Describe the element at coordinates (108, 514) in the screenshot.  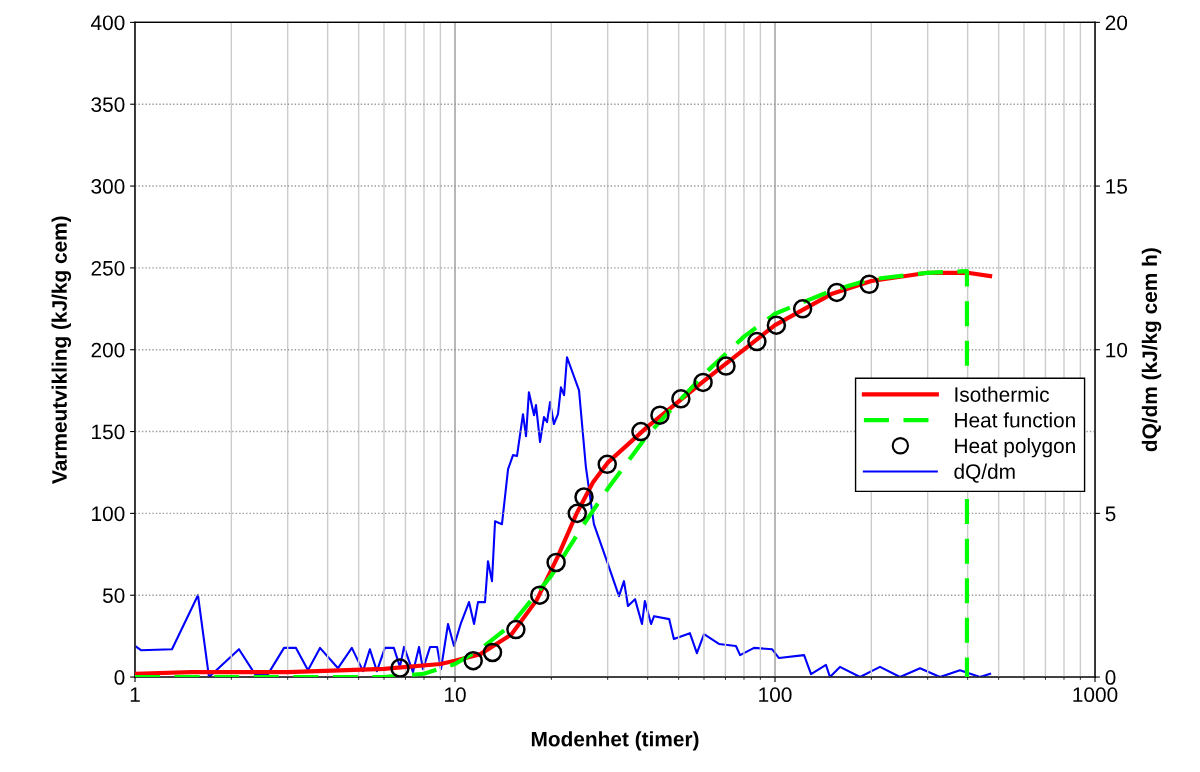
I see `y-tick-label: 100` at that location.